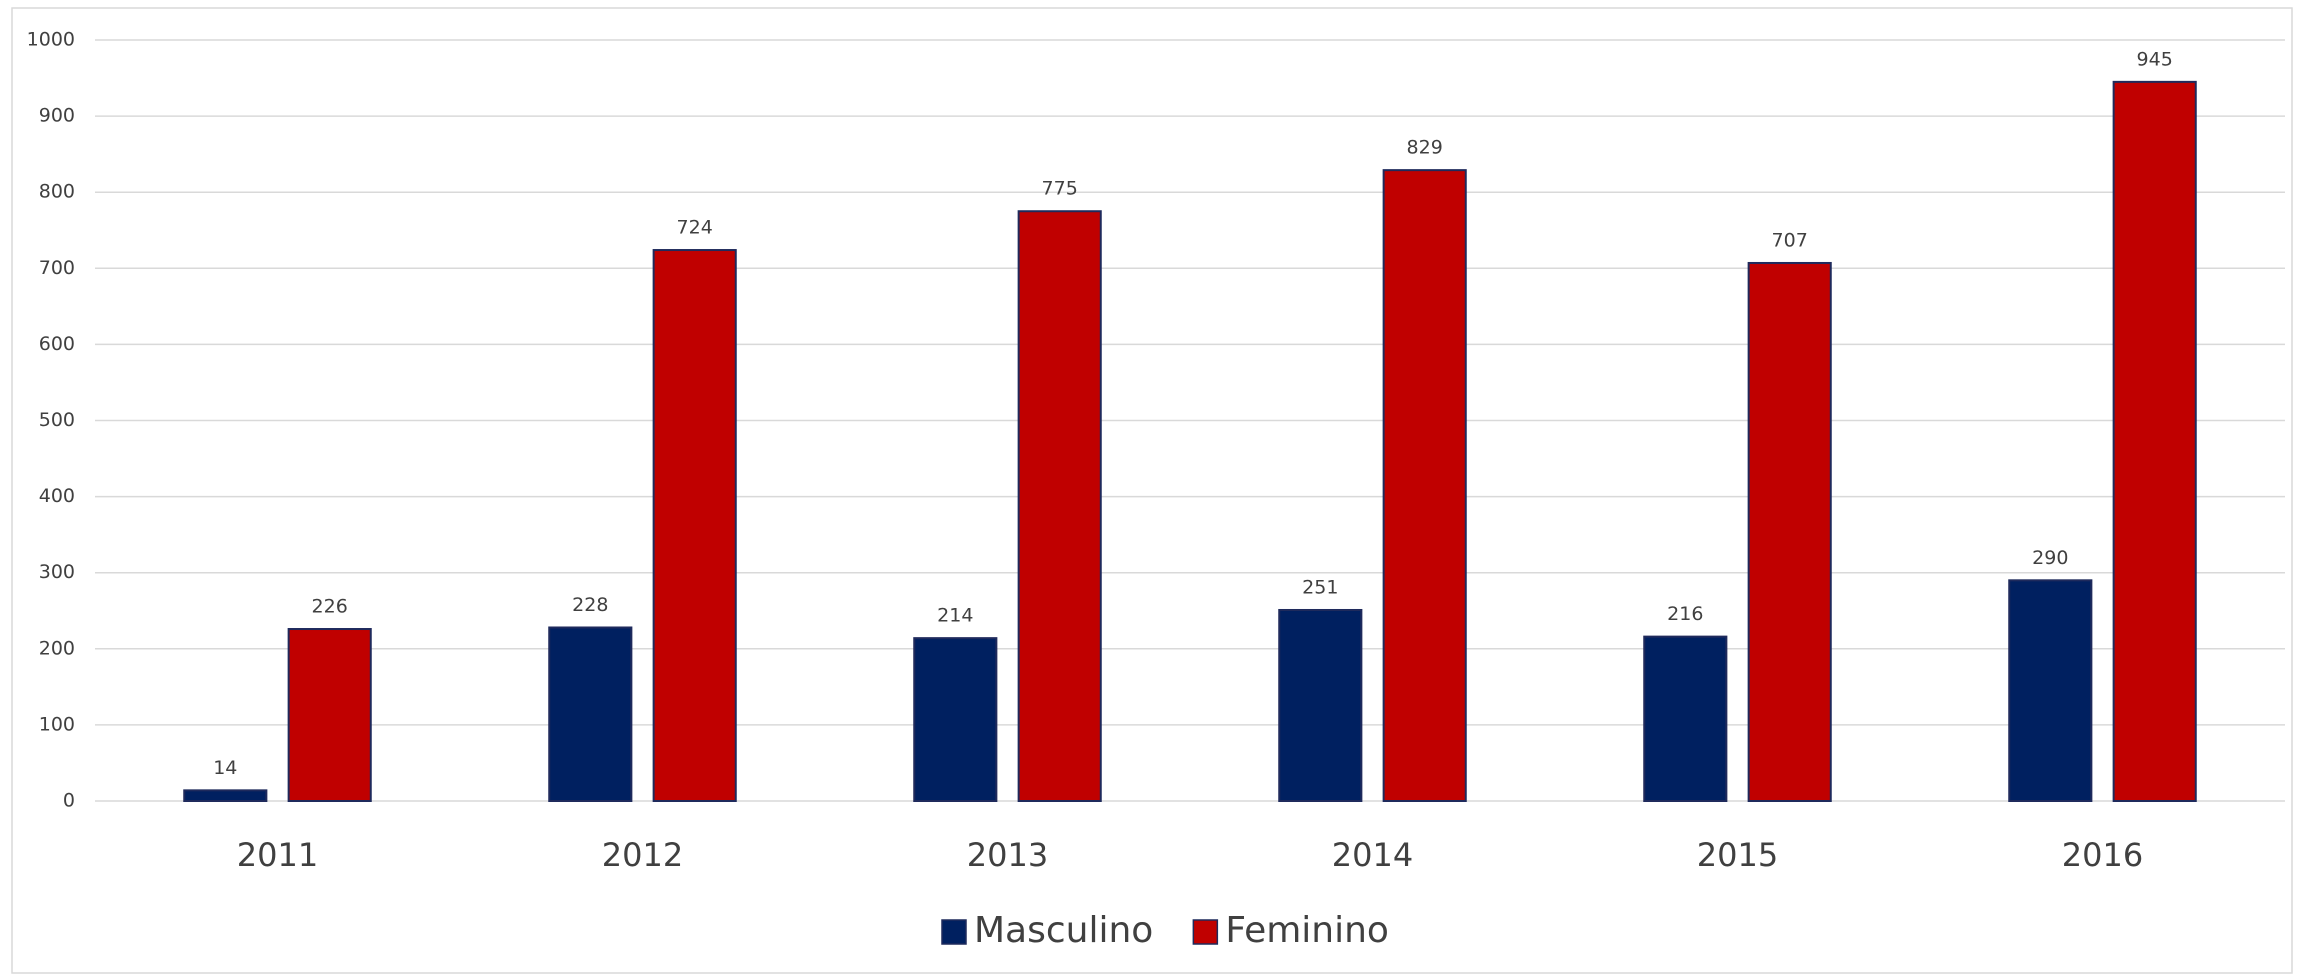 The width and height of the screenshot is (2297, 977). What do you see at coordinates (2155, 59) in the screenshot?
I see `data-label: 945` at bounding box center [2155, 59].